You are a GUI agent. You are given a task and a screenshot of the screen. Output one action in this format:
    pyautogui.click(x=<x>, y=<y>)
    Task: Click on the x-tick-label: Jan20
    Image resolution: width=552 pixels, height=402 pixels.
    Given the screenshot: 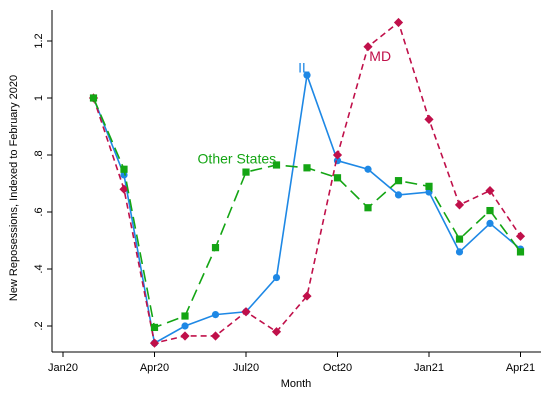 What is the action you would take?
    pyautogui.click(x=63, y=368)
    